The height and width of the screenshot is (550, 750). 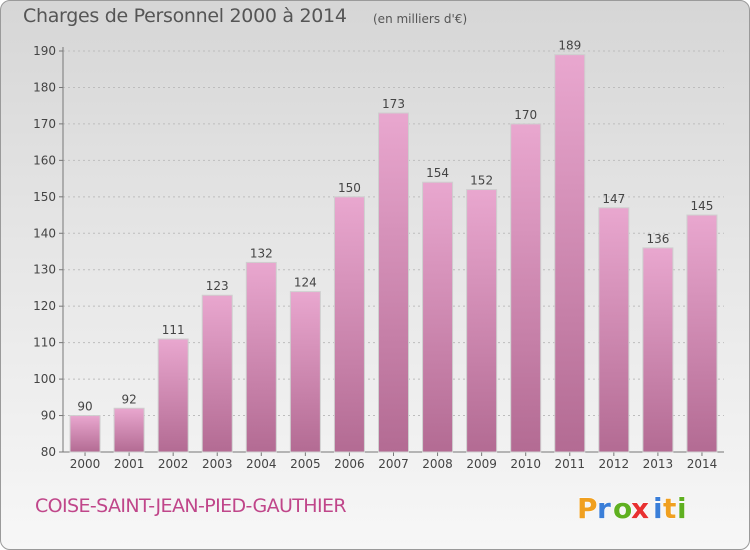 What do you see at coordinates (613, 199) in the screenshot?
I see `bar-value-label: 147` at bounding box center [613, 199].